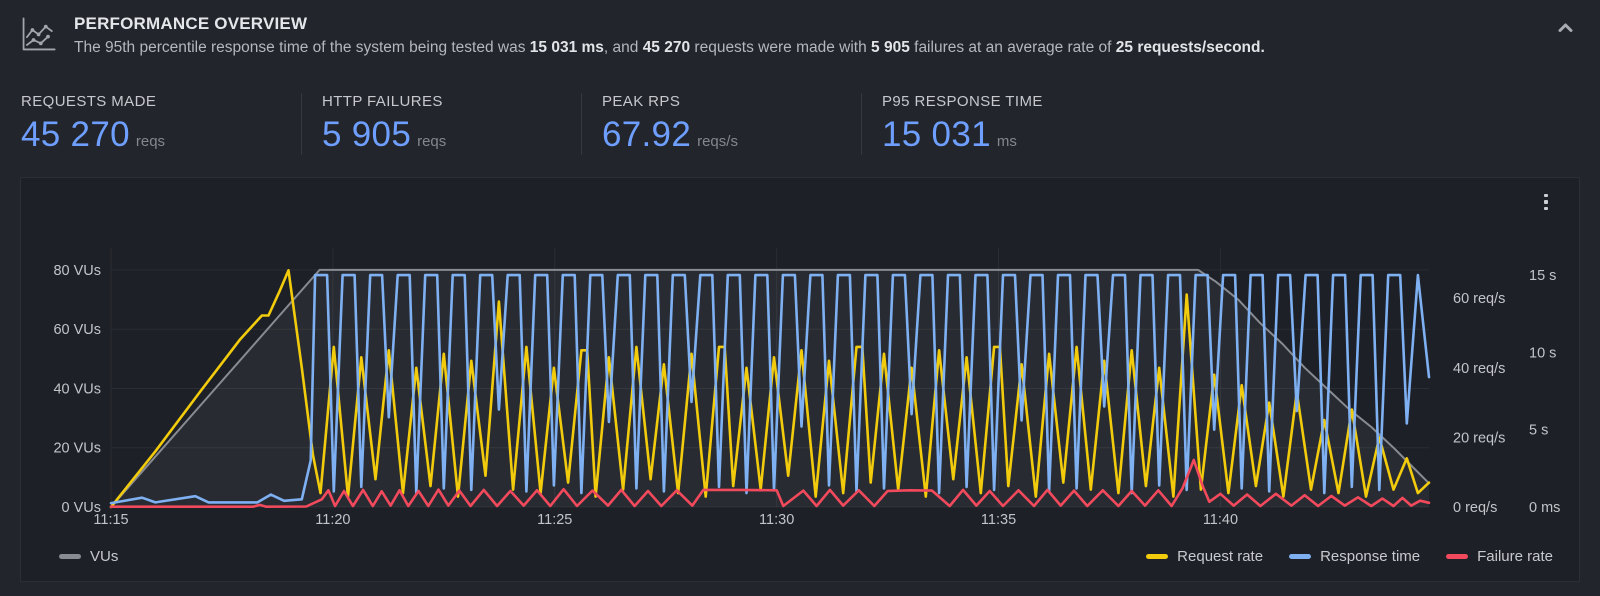  I want to click on collapse-section-button, so click(1565, 29).